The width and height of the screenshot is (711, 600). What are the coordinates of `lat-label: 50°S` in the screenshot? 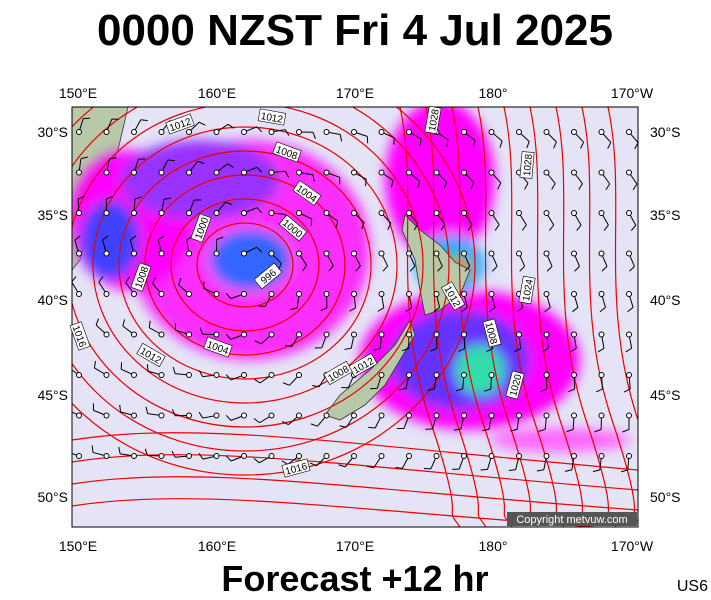 It's located at (665, 497).